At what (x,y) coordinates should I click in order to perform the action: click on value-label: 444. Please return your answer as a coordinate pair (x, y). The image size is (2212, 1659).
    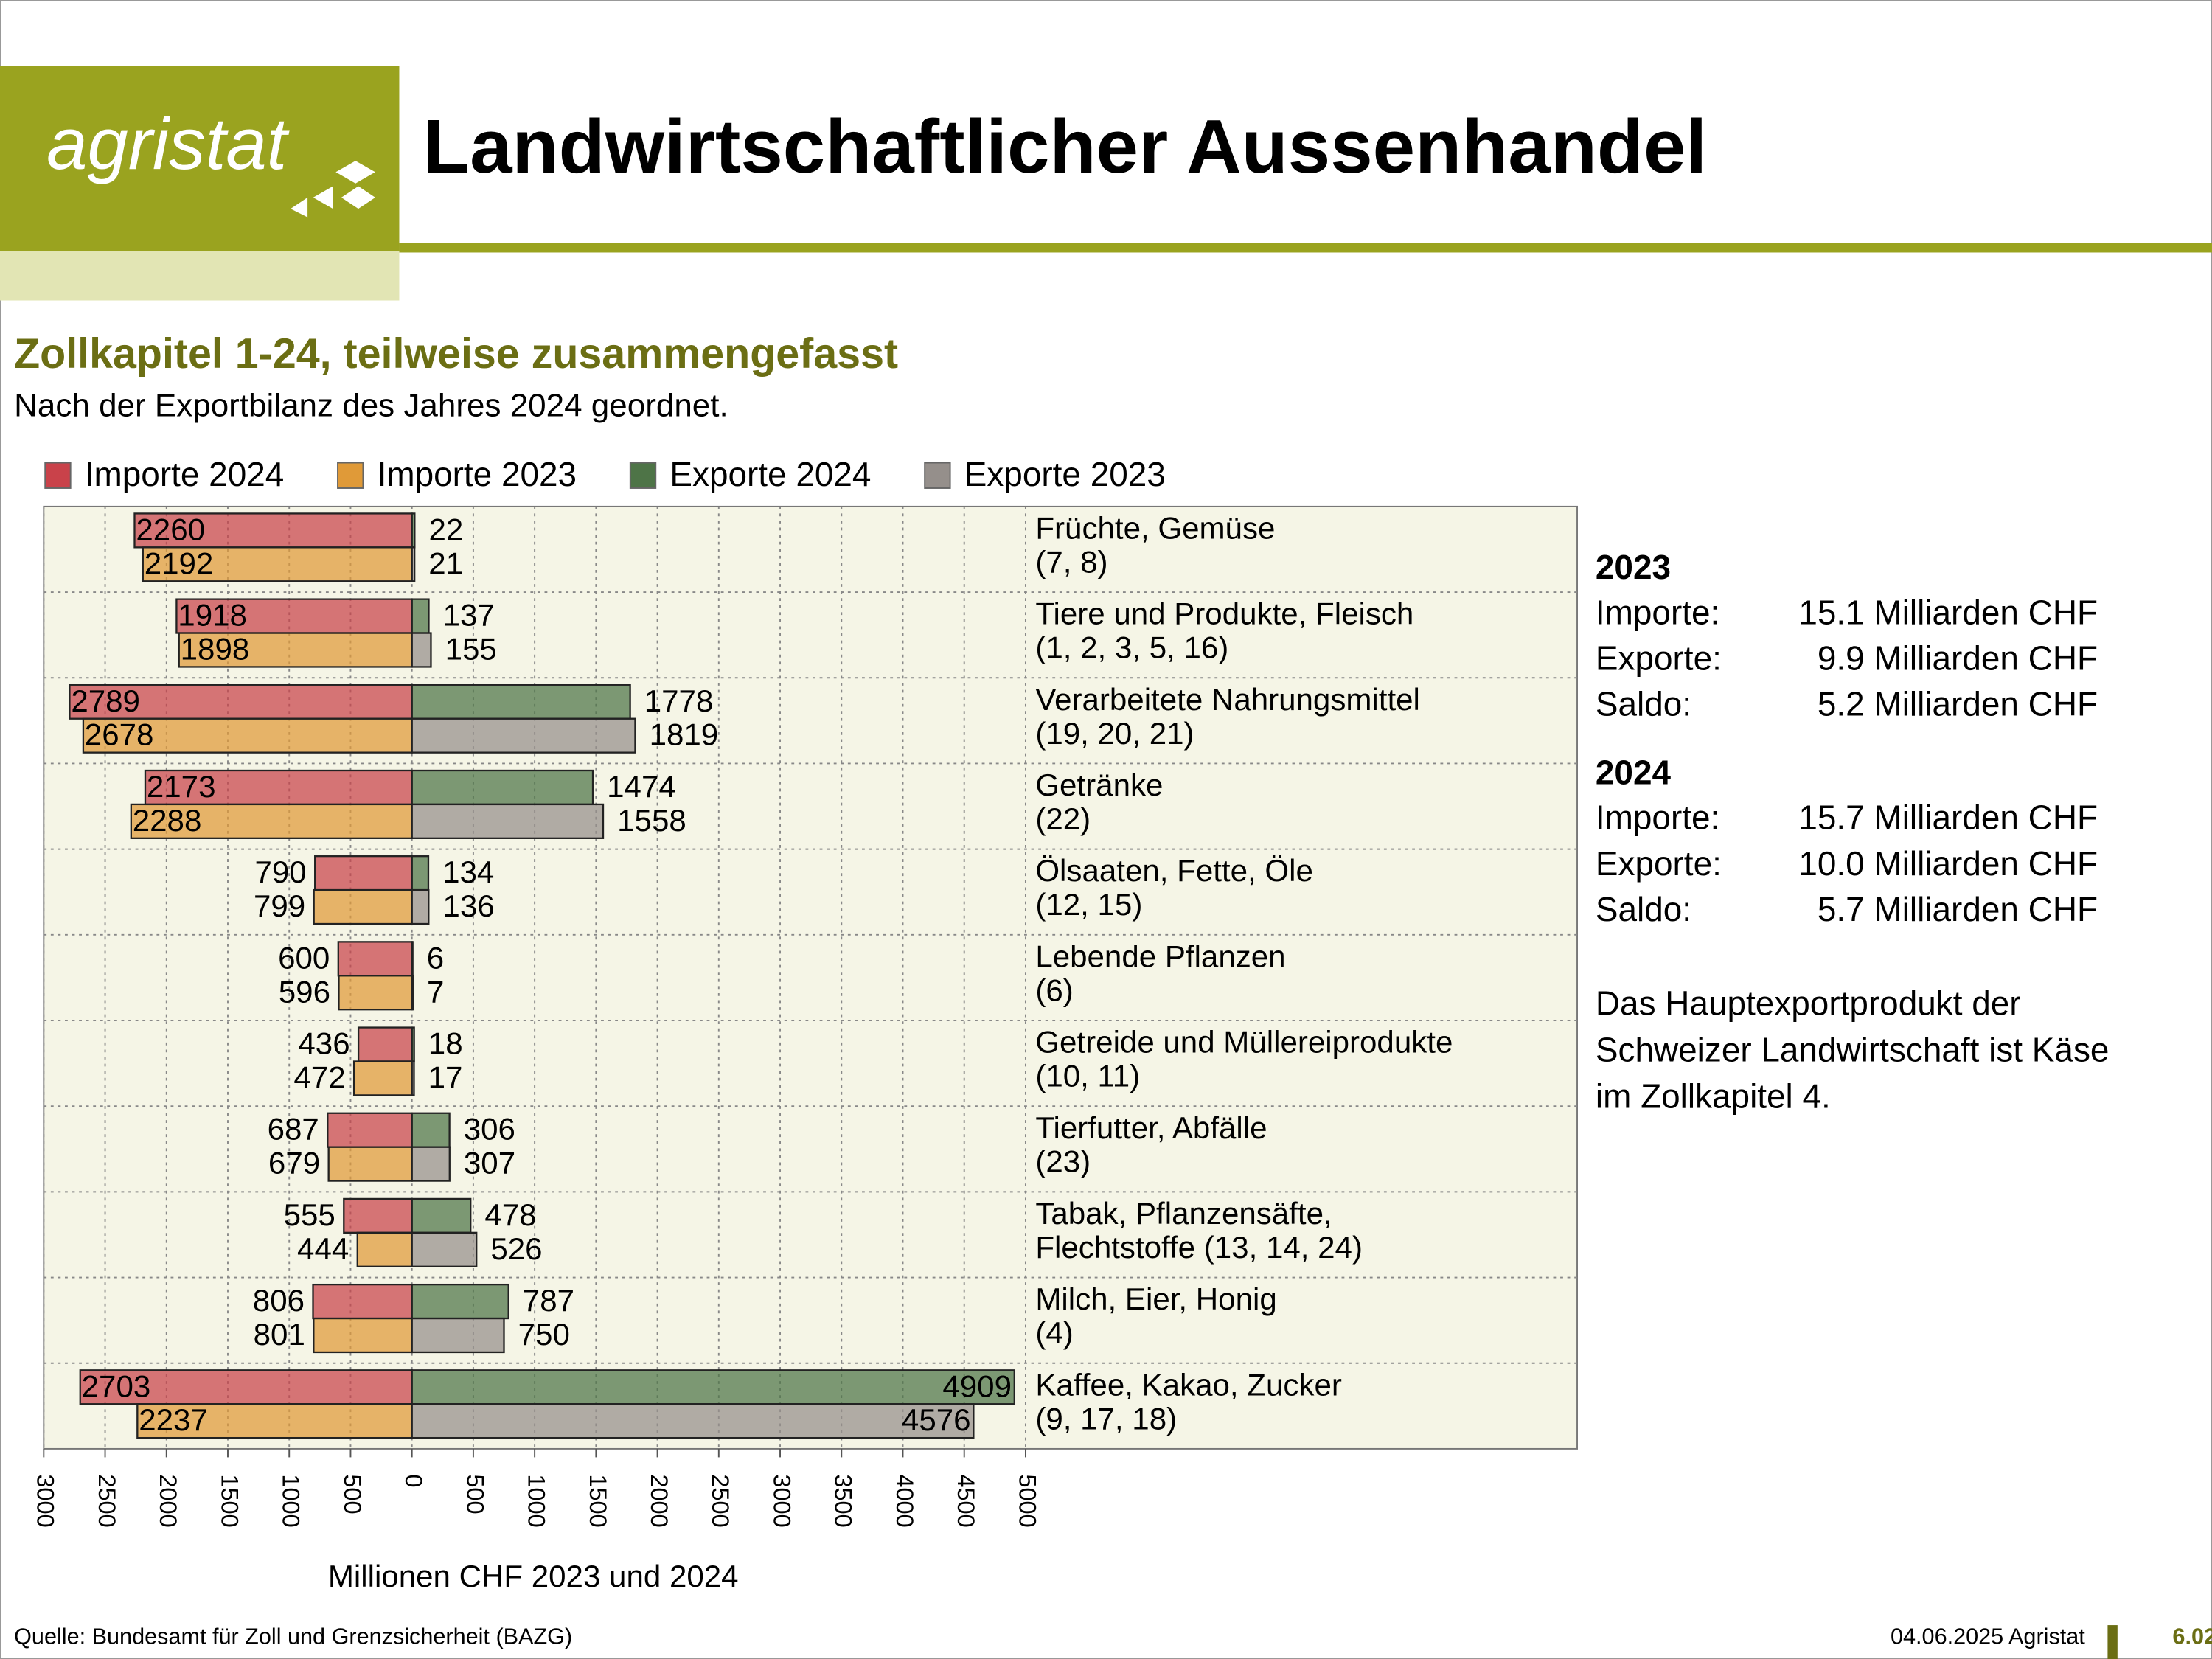
    Looking at the image, I should click on (323, 1248).